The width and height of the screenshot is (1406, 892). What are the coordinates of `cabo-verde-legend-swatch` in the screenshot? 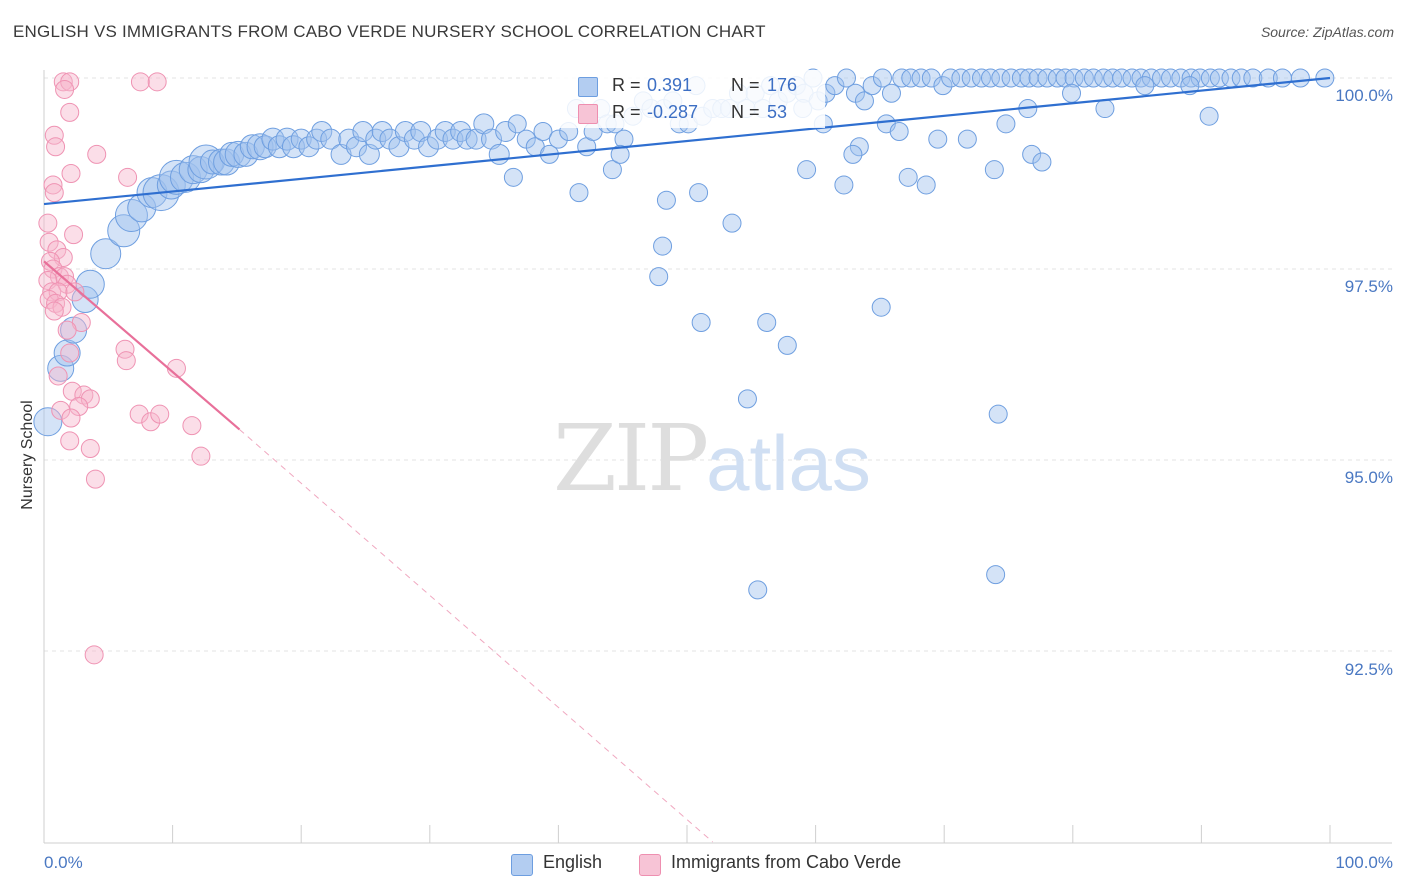 It's located at (650, 865).